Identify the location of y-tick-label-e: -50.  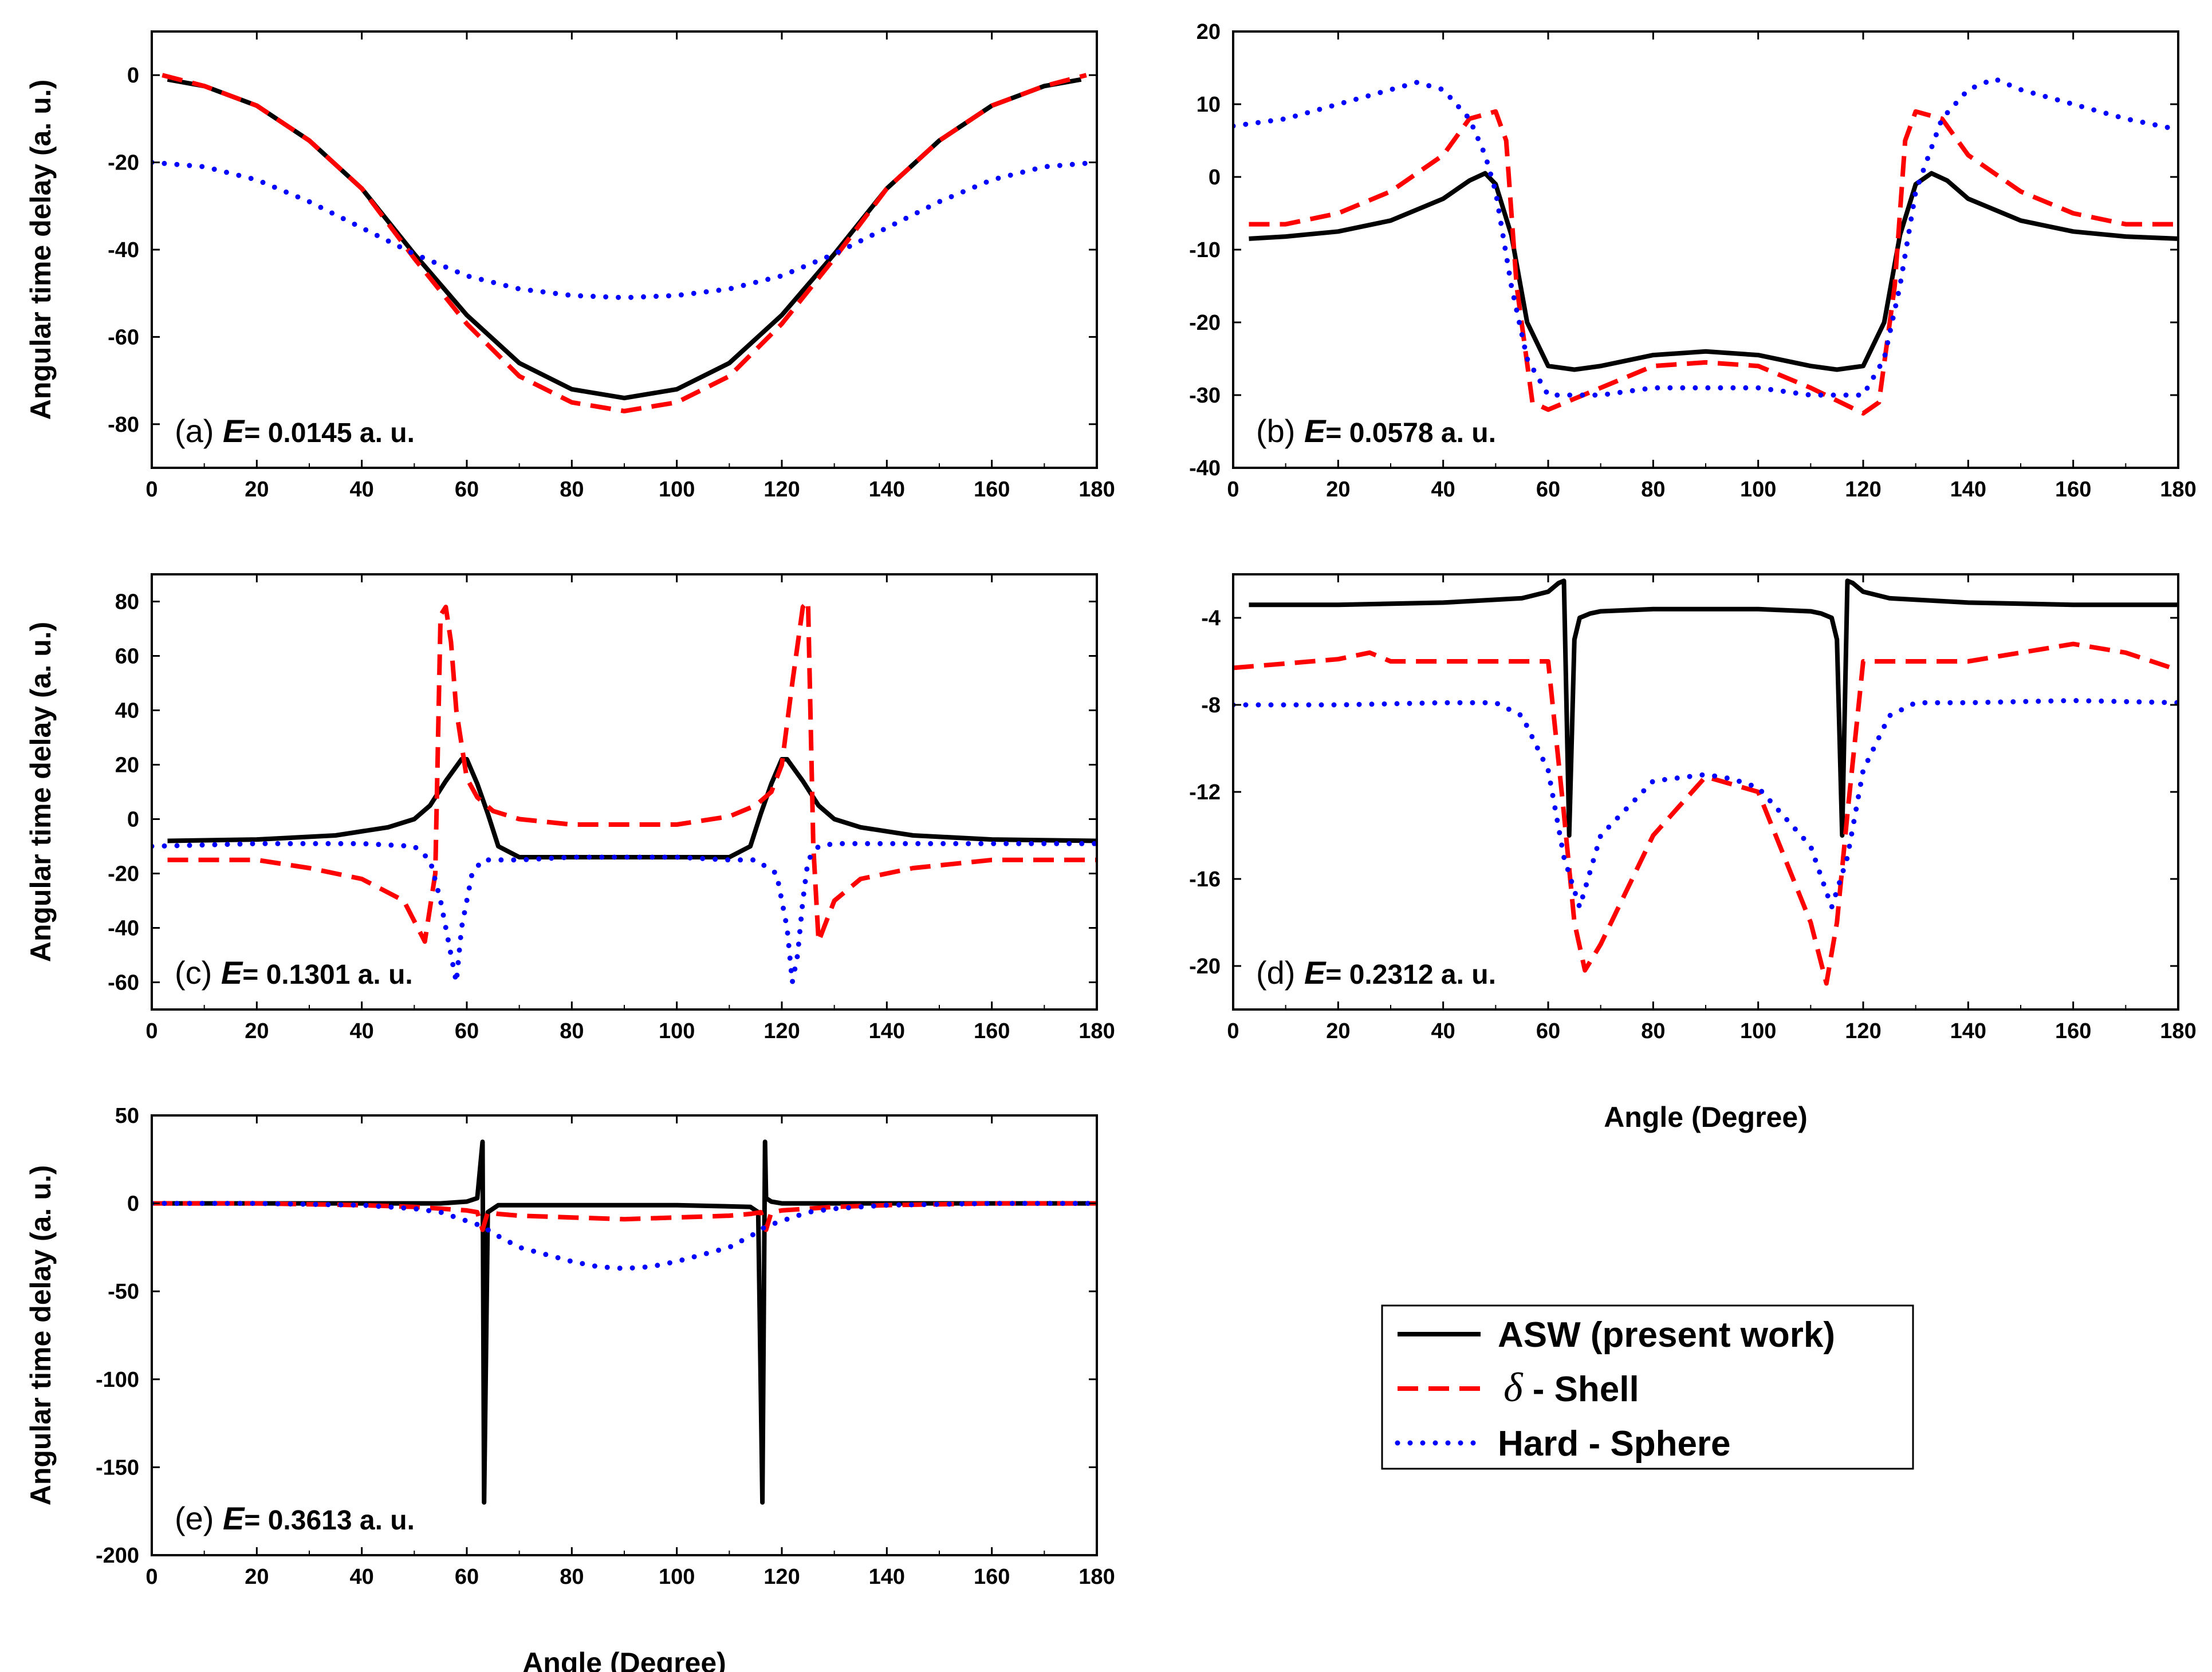
(124, 1292).